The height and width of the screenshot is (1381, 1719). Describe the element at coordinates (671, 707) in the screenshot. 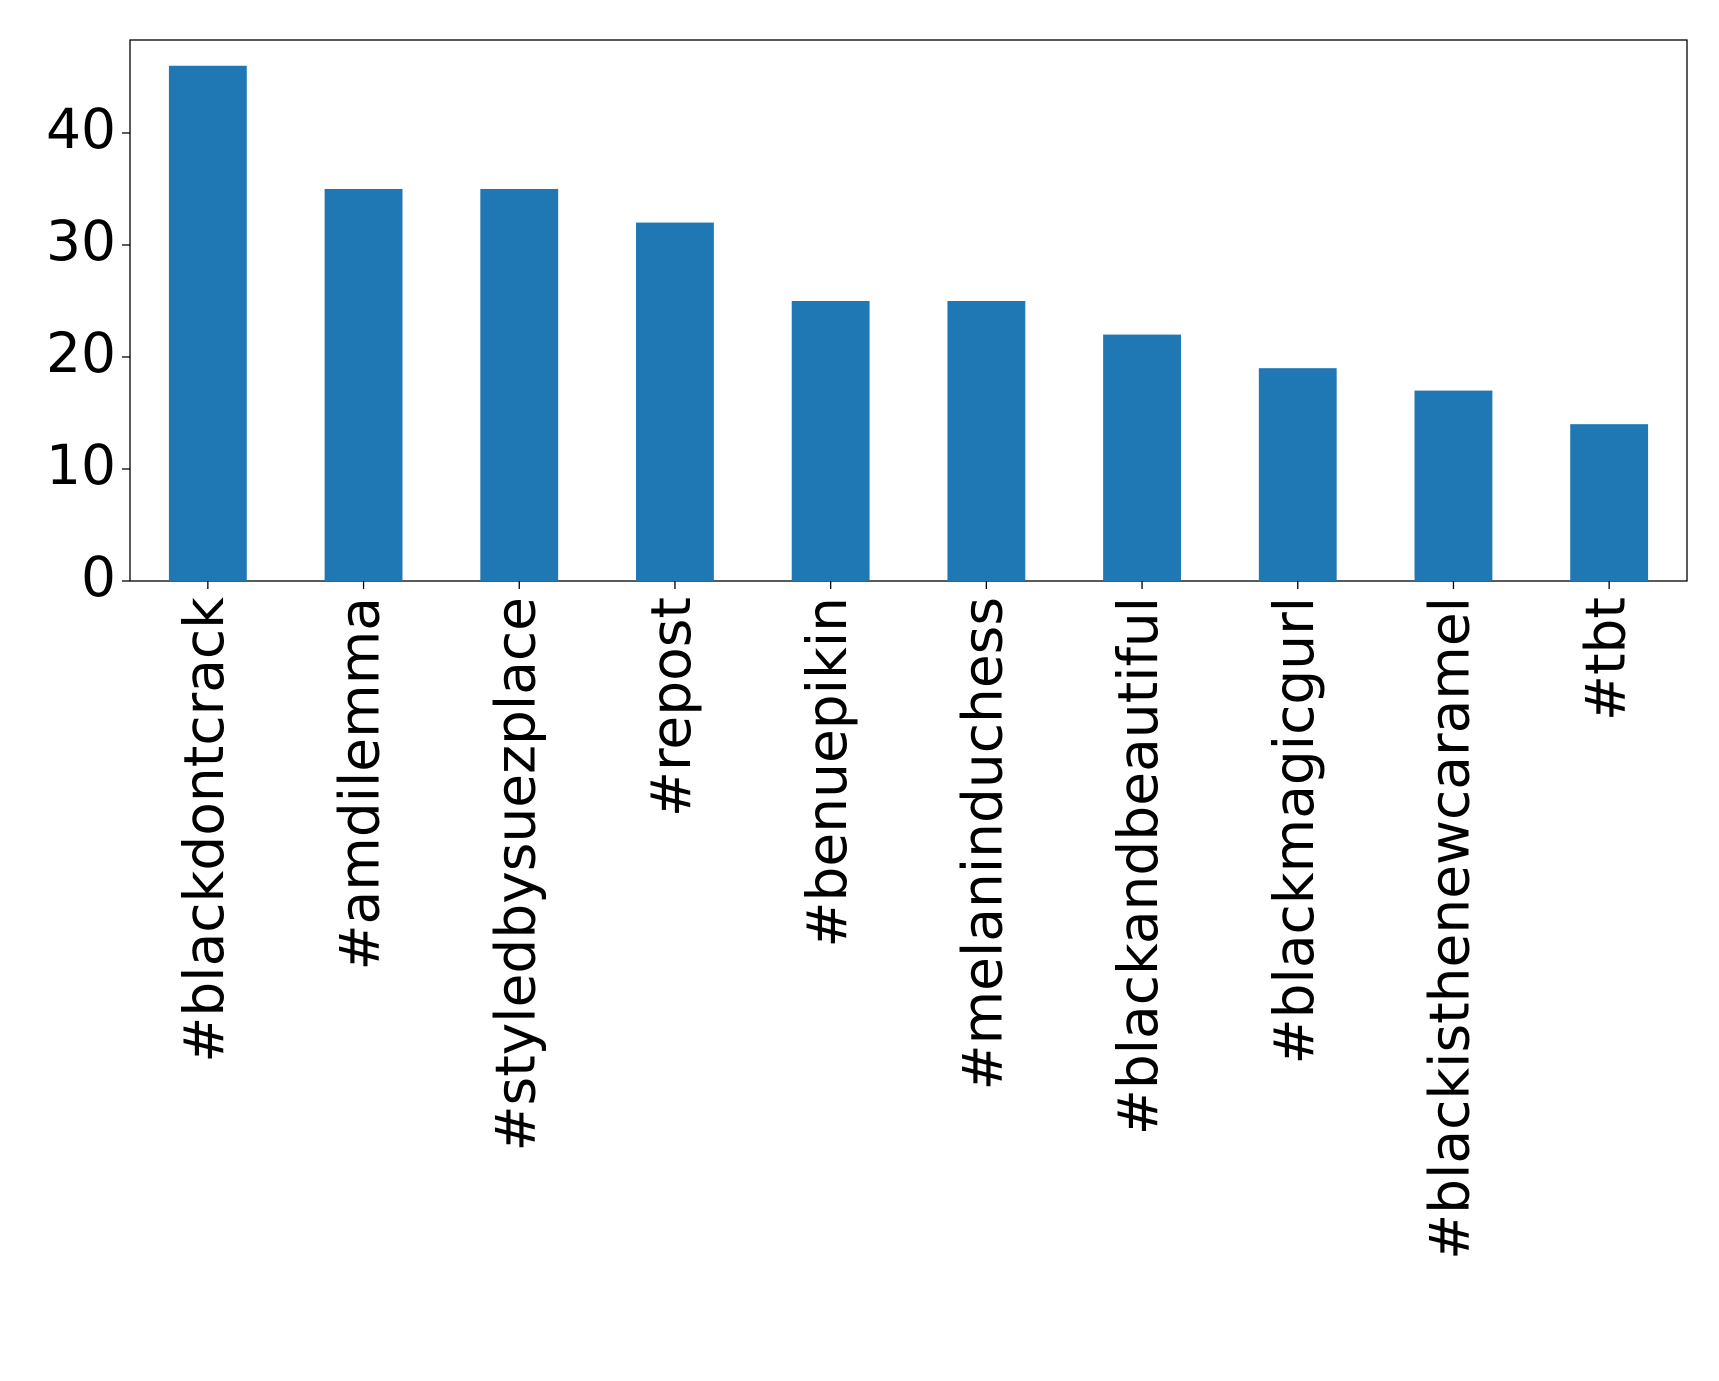

I see `x-tick-label: #repost` at that location.